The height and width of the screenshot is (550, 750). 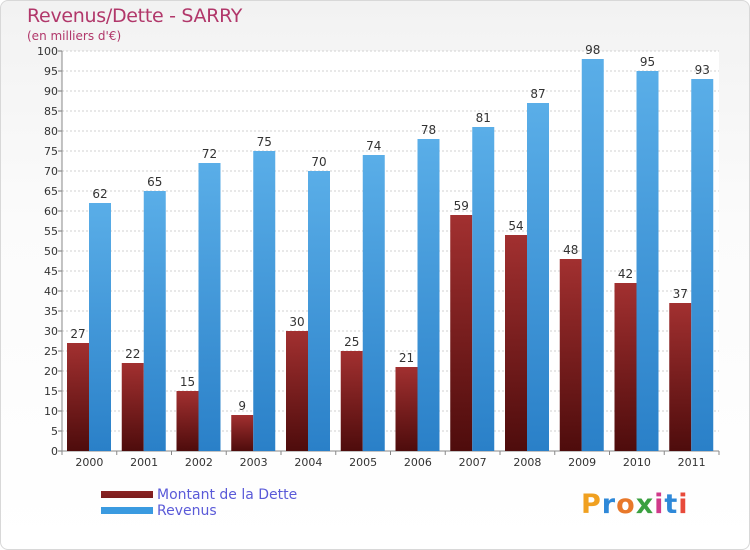 I want to click on chart-subtitle: (en milliers d'€), so click(x=74, y=36).